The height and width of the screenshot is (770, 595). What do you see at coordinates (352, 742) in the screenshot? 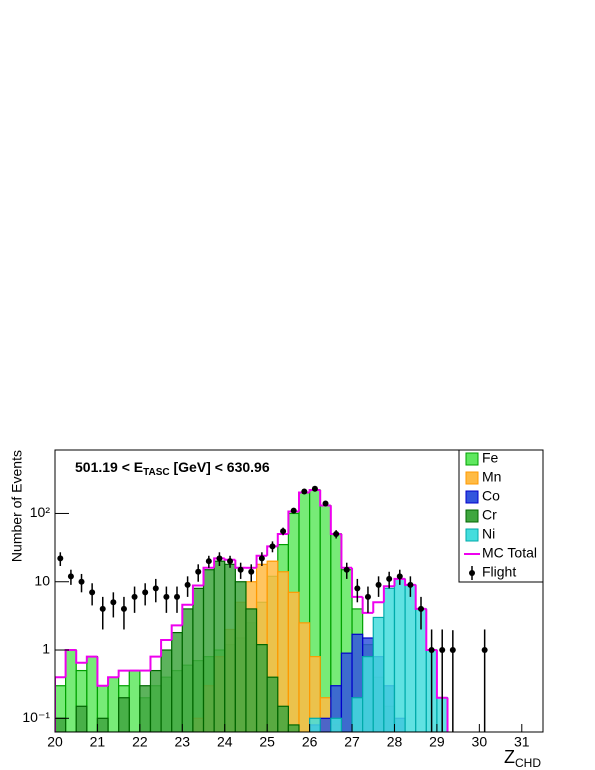
I see `x-tick-label: 27` at bounding box center [352, 742].